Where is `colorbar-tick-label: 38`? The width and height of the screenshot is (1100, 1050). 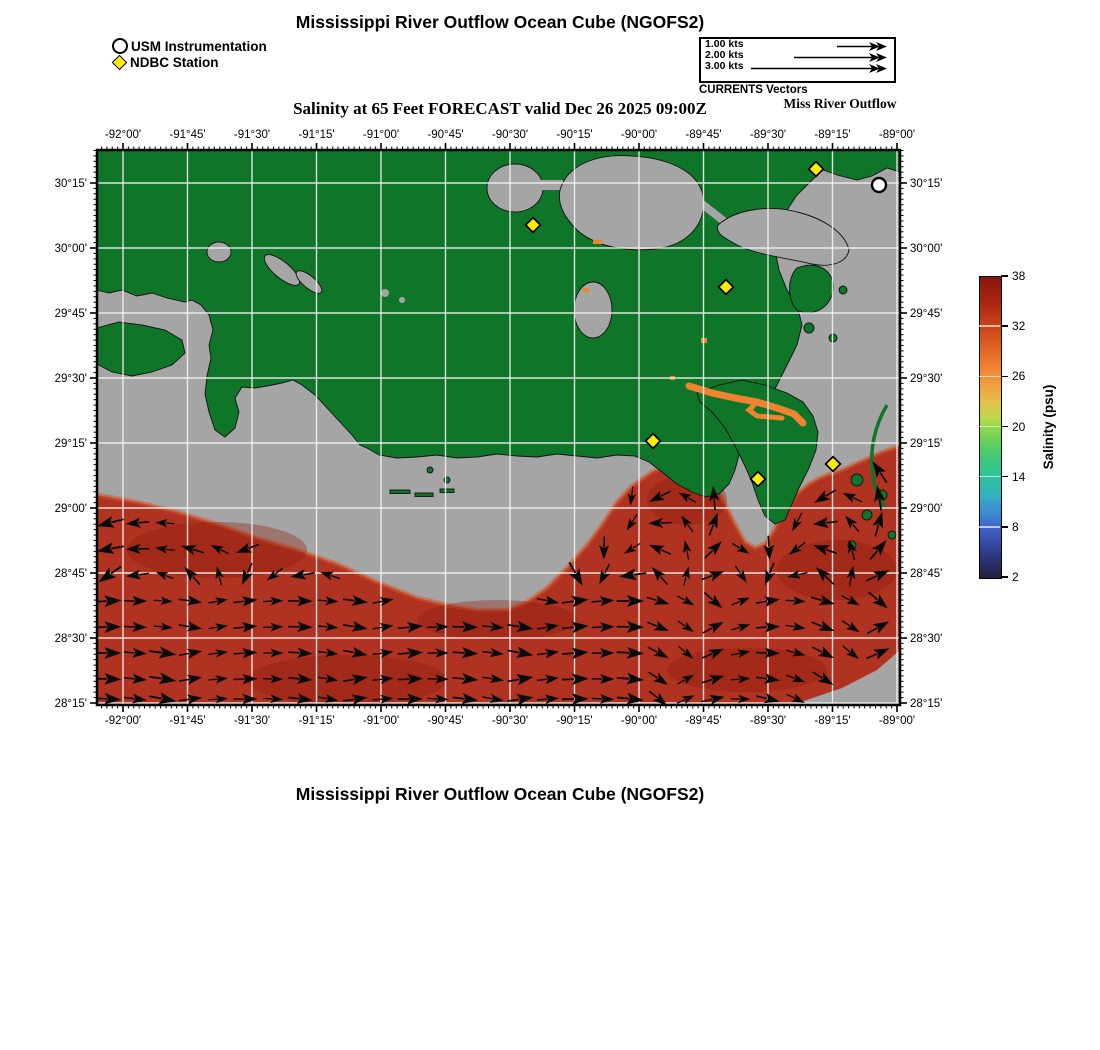
colorbar-tick-label: 38 is located at coordinates (1019, 276).